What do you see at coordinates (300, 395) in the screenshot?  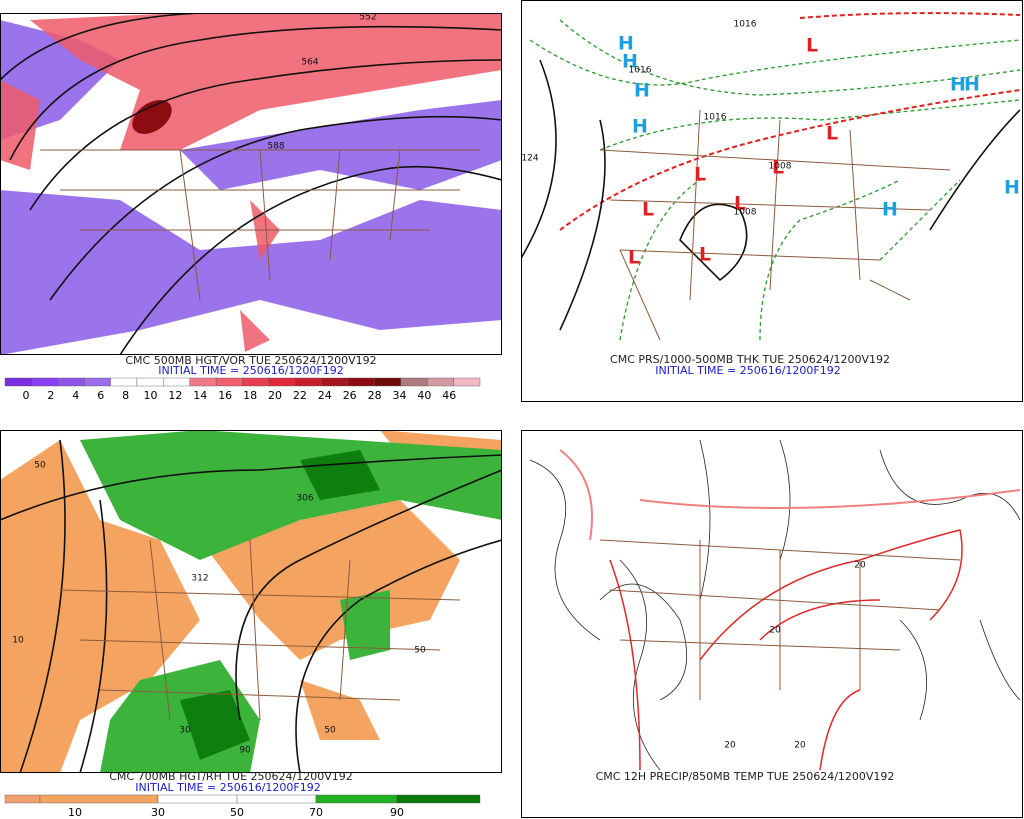 I see `colorbar-label: 22` at bounding box center [300, 395].